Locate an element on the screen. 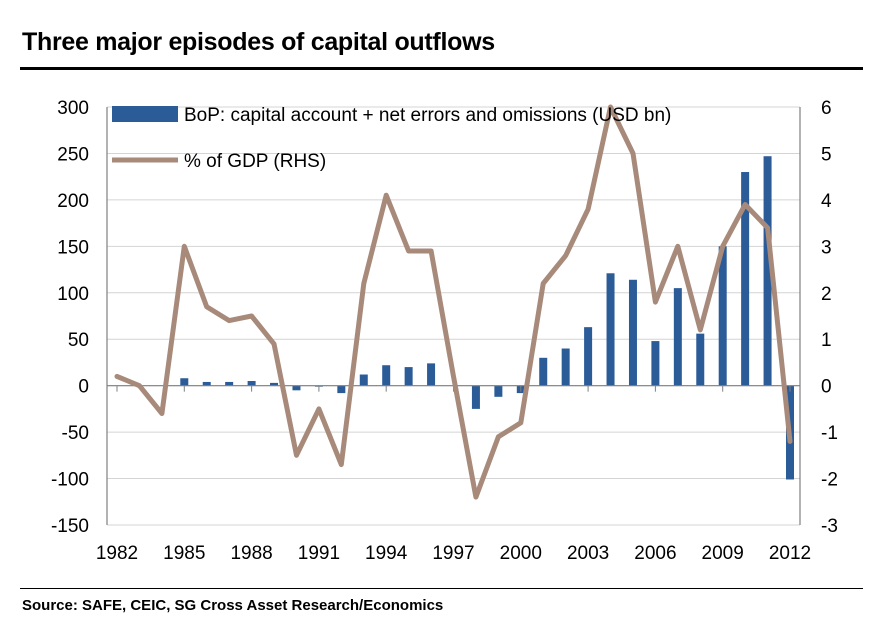 The height and width of the screenshot is (626, 884). y-left-tick-label: 300 is located at coordinates (73, 108).